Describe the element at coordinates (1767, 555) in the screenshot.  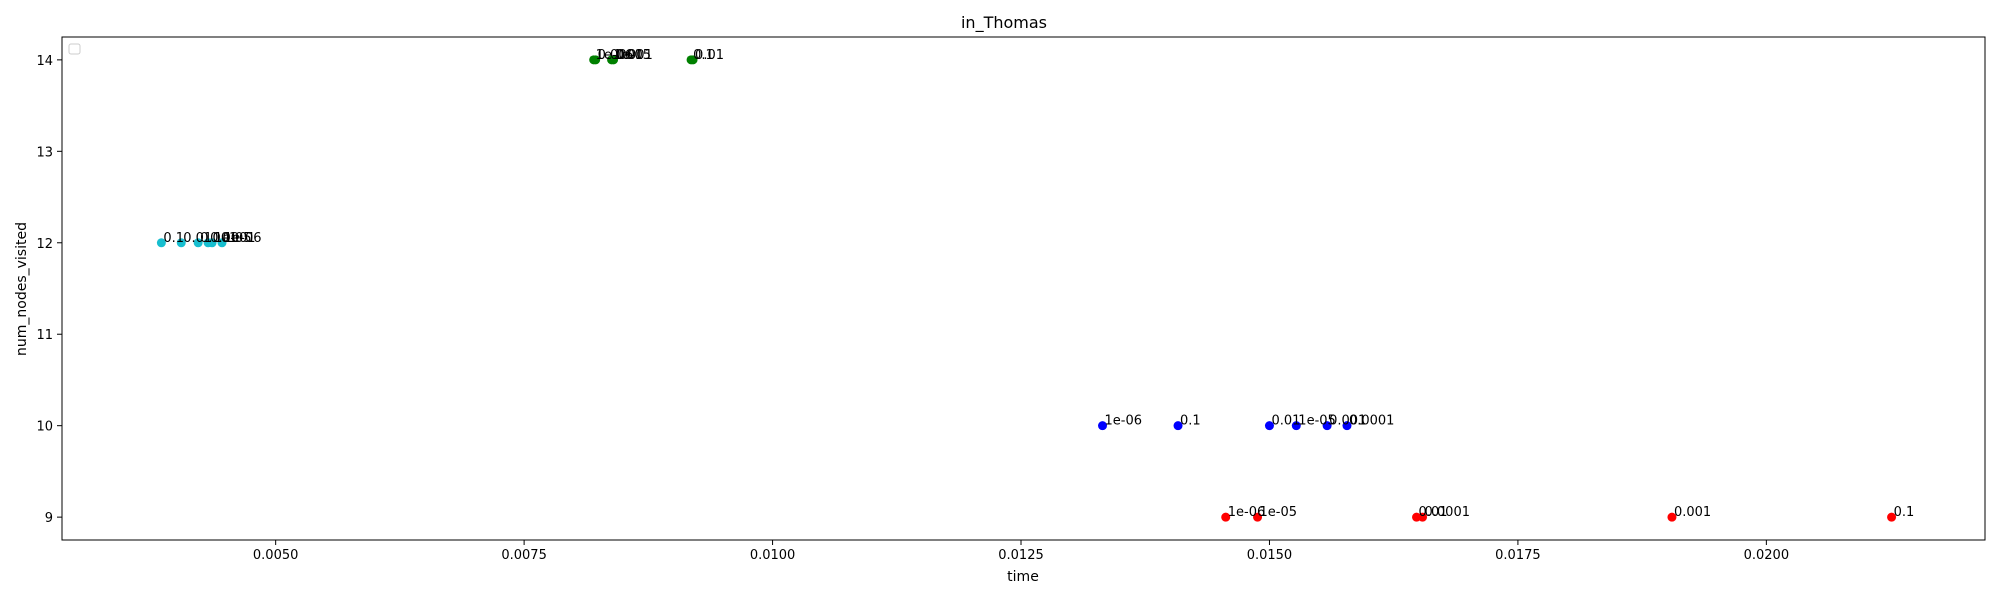
I see `x-tick-label: 0.0200` at that location.